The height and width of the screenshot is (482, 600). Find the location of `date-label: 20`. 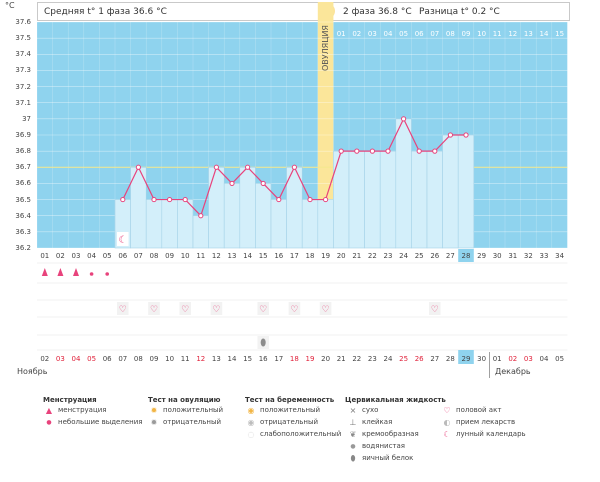

date-label: 20 is located at coordinates (326, 359).